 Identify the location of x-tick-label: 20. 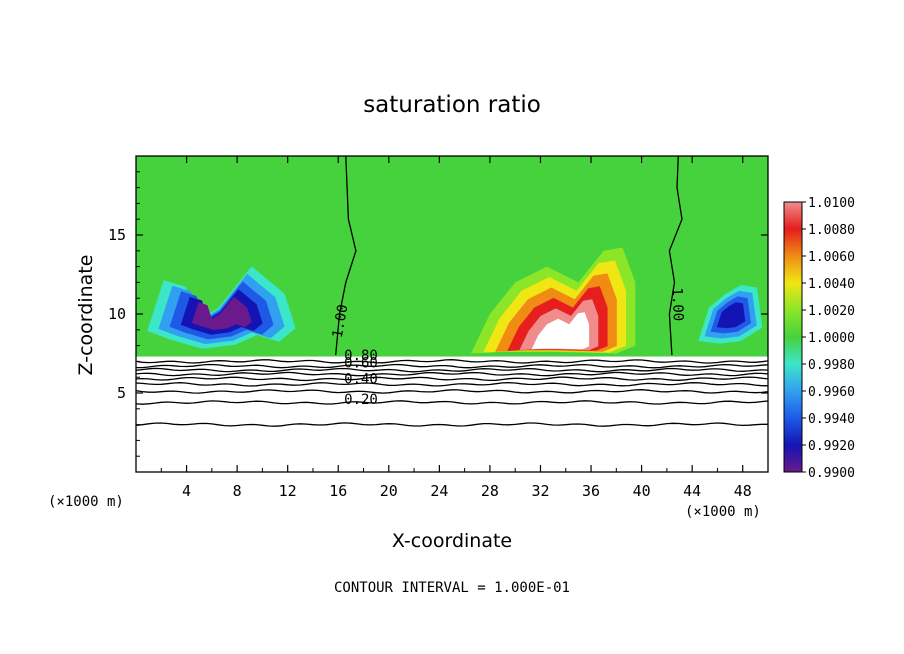
(389, 491).